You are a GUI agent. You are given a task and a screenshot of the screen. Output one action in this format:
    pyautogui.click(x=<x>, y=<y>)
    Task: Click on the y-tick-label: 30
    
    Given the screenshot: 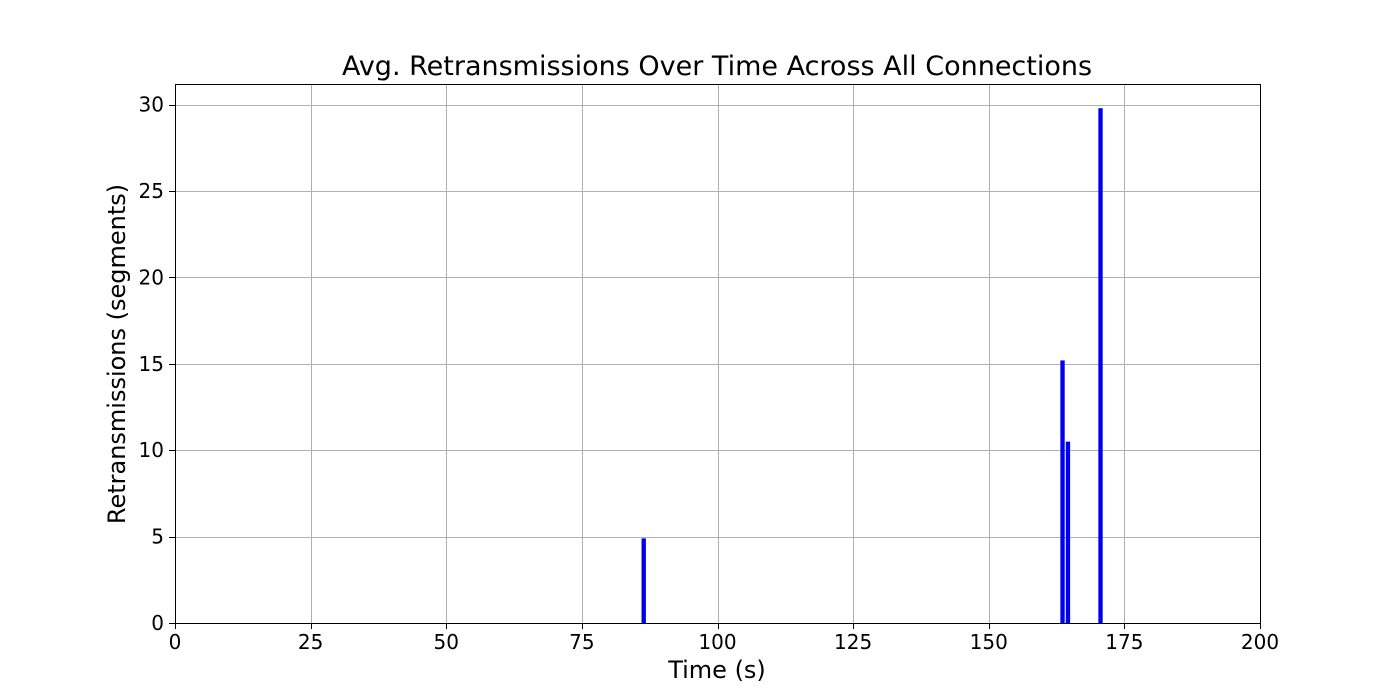 What is the action you would take?
    pyautogui.click(x=151, y=105)
    